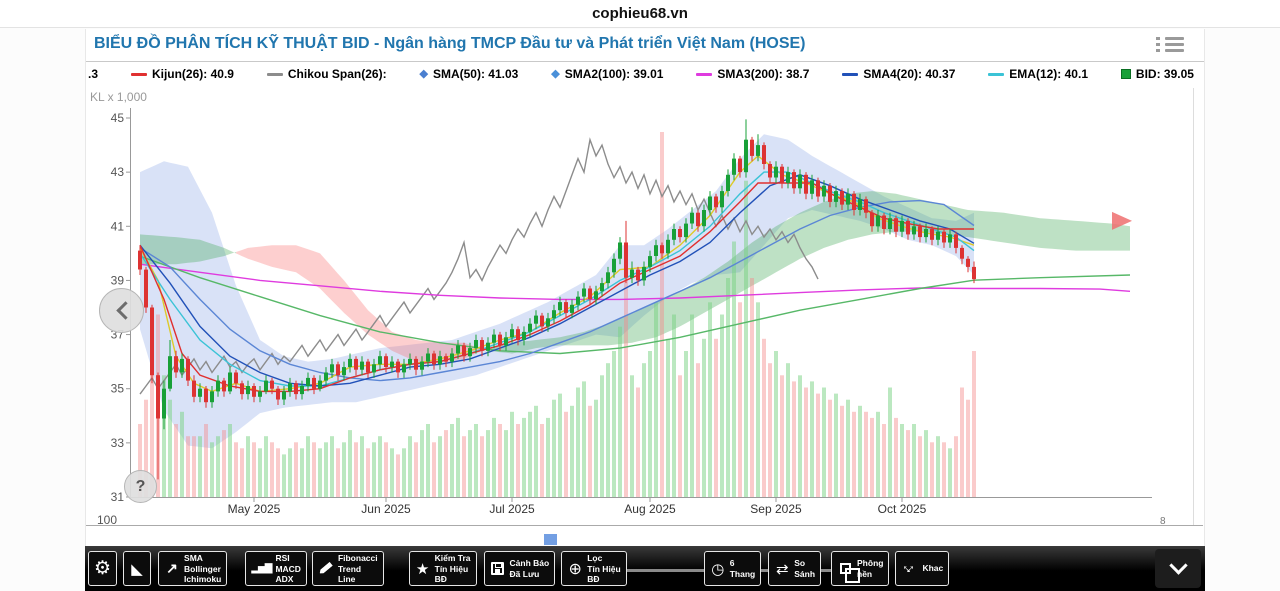 This screenshot has height=591, width=1280. Describe the element at coordinates (386, 509) in the screenshot. I see `month-label: Jun 2025` at that location.